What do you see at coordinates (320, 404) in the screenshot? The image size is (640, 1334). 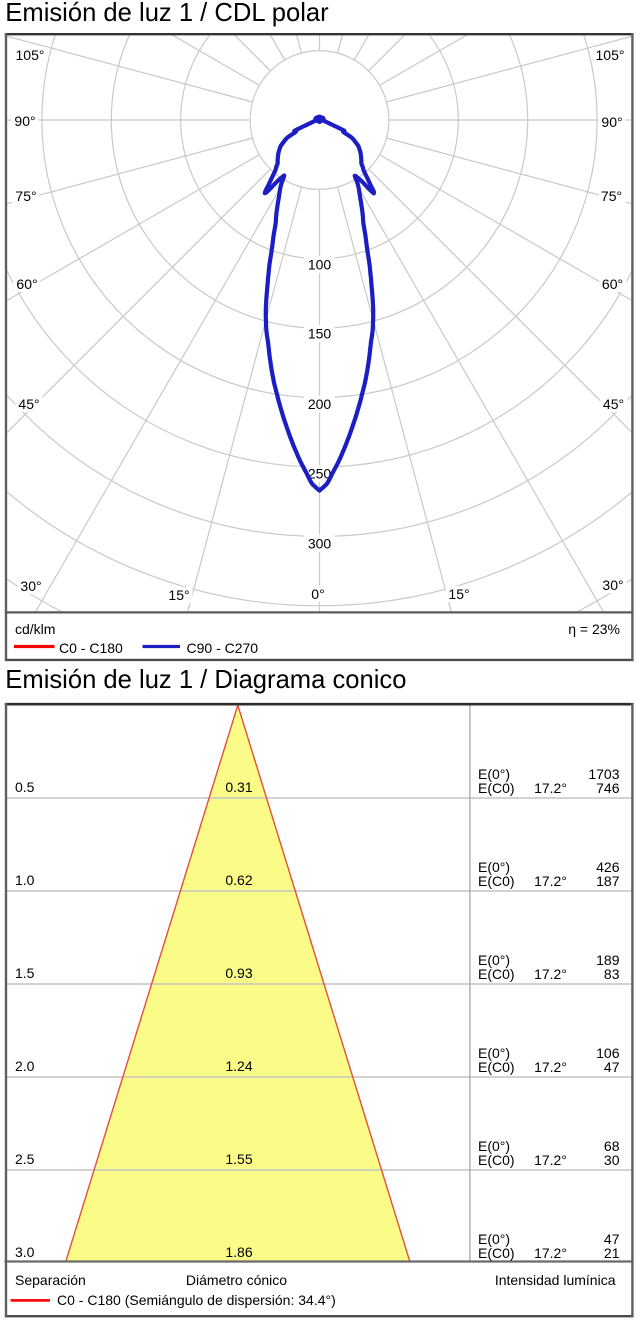 I see `svg-text: 200` at bounding box center [320, 404].